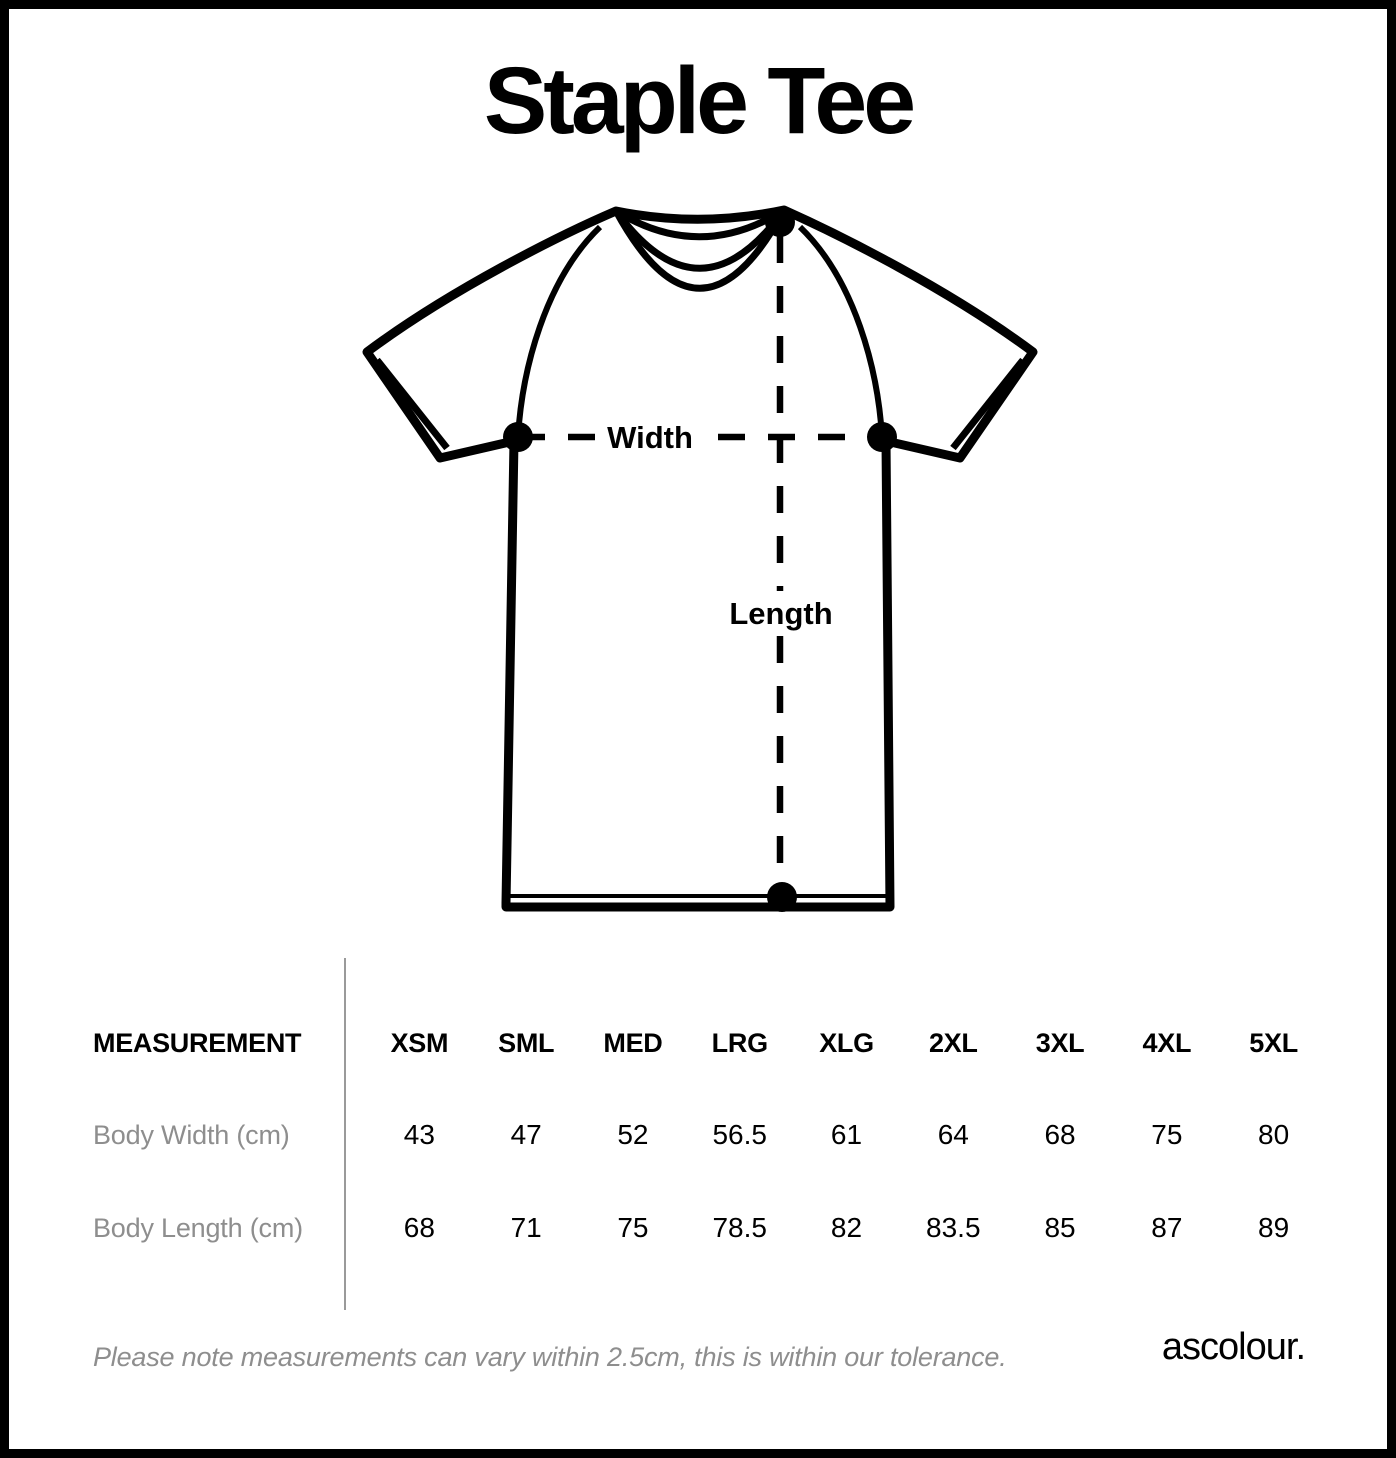 The width and height of the screenshot is (1396, 1458). I want to click on body-length-2xl: 83.5, so click(953, 1227).